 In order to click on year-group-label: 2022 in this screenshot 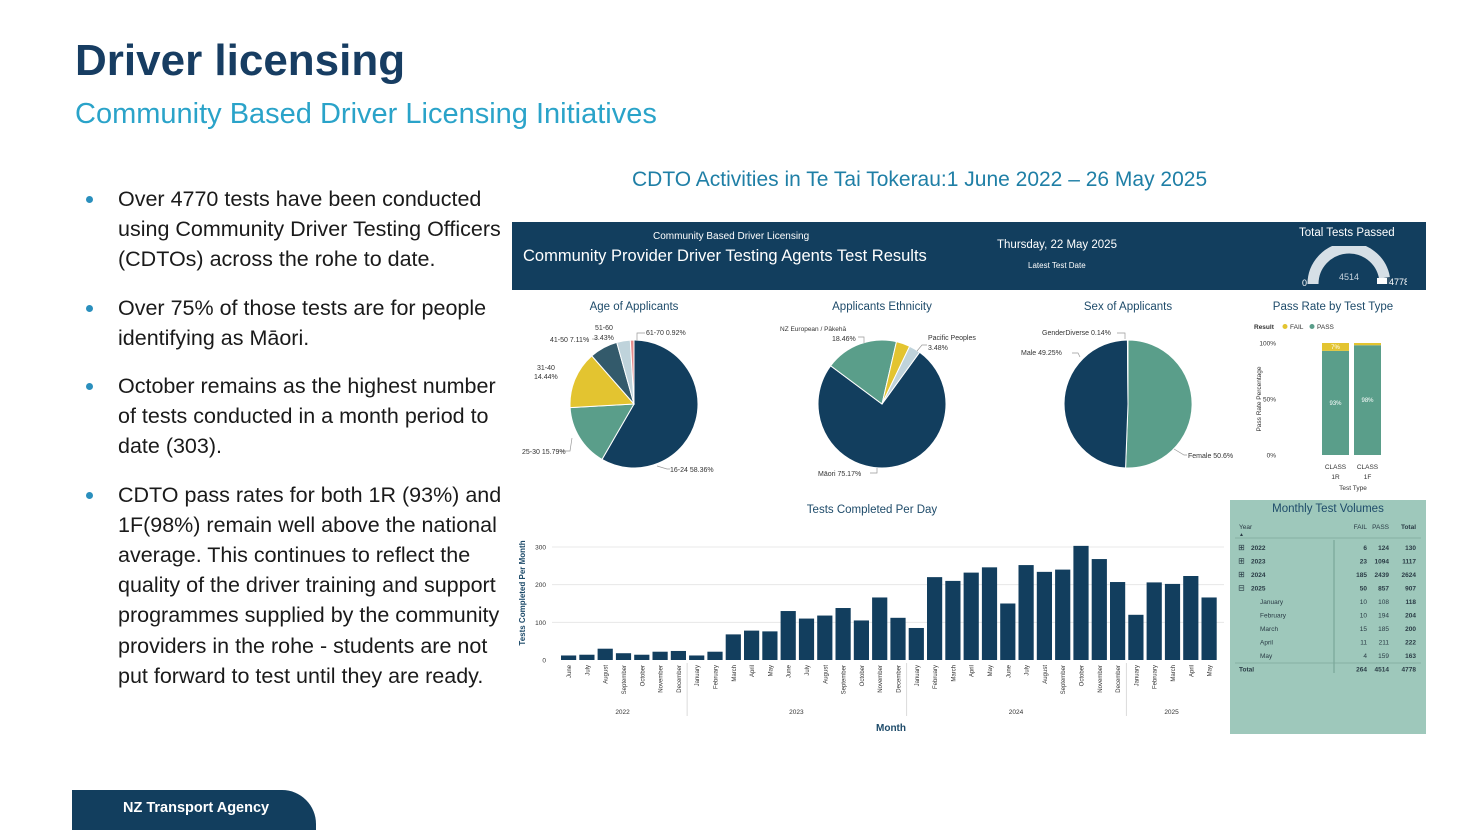, I will do `click(622, 712)`.